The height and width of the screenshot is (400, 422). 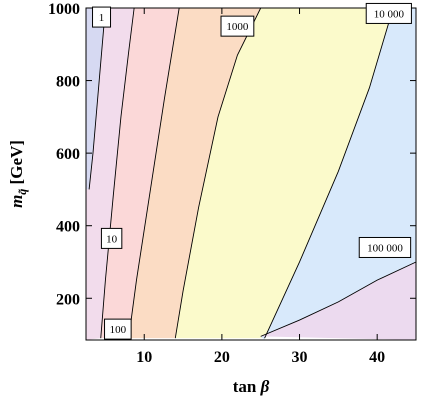 I want to click on svg-text: 100 000, so click(x=385, y=248).